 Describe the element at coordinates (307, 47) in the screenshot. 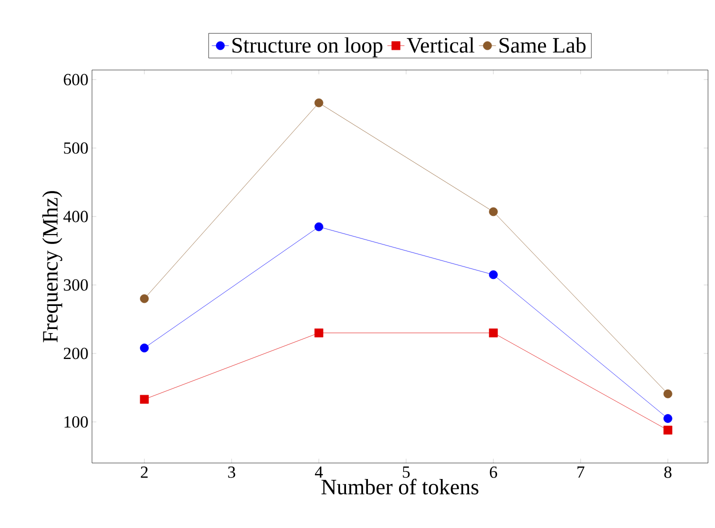

I see `legend-label: Structure on loop` at that location.